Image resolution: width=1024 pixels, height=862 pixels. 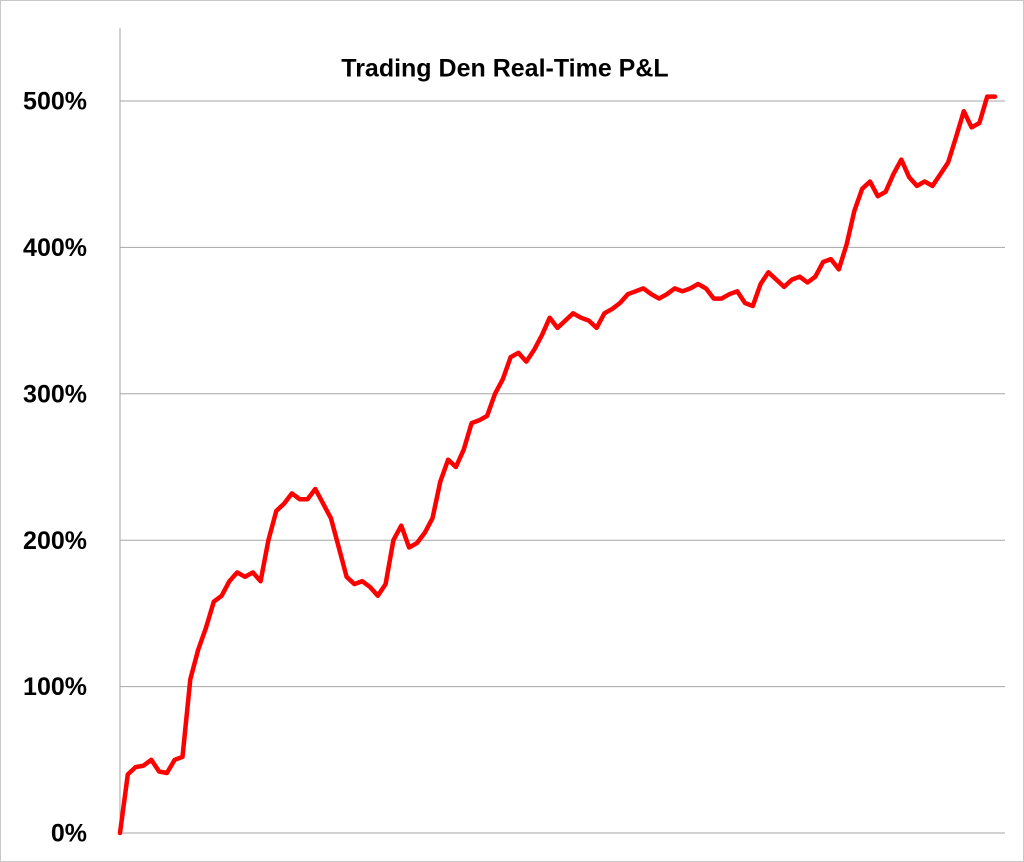 What do you see at coordinates (55, 541) in the screenshot?
I see `y-tick-label: 200%` at bounding box center [55, 541].